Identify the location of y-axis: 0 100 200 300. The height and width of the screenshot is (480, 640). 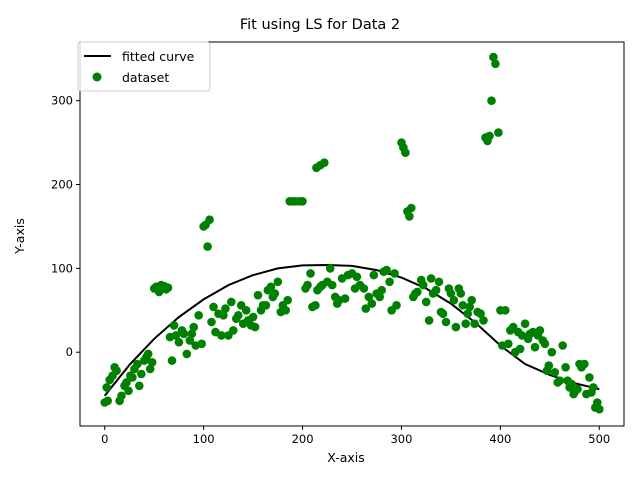
(65, 226).